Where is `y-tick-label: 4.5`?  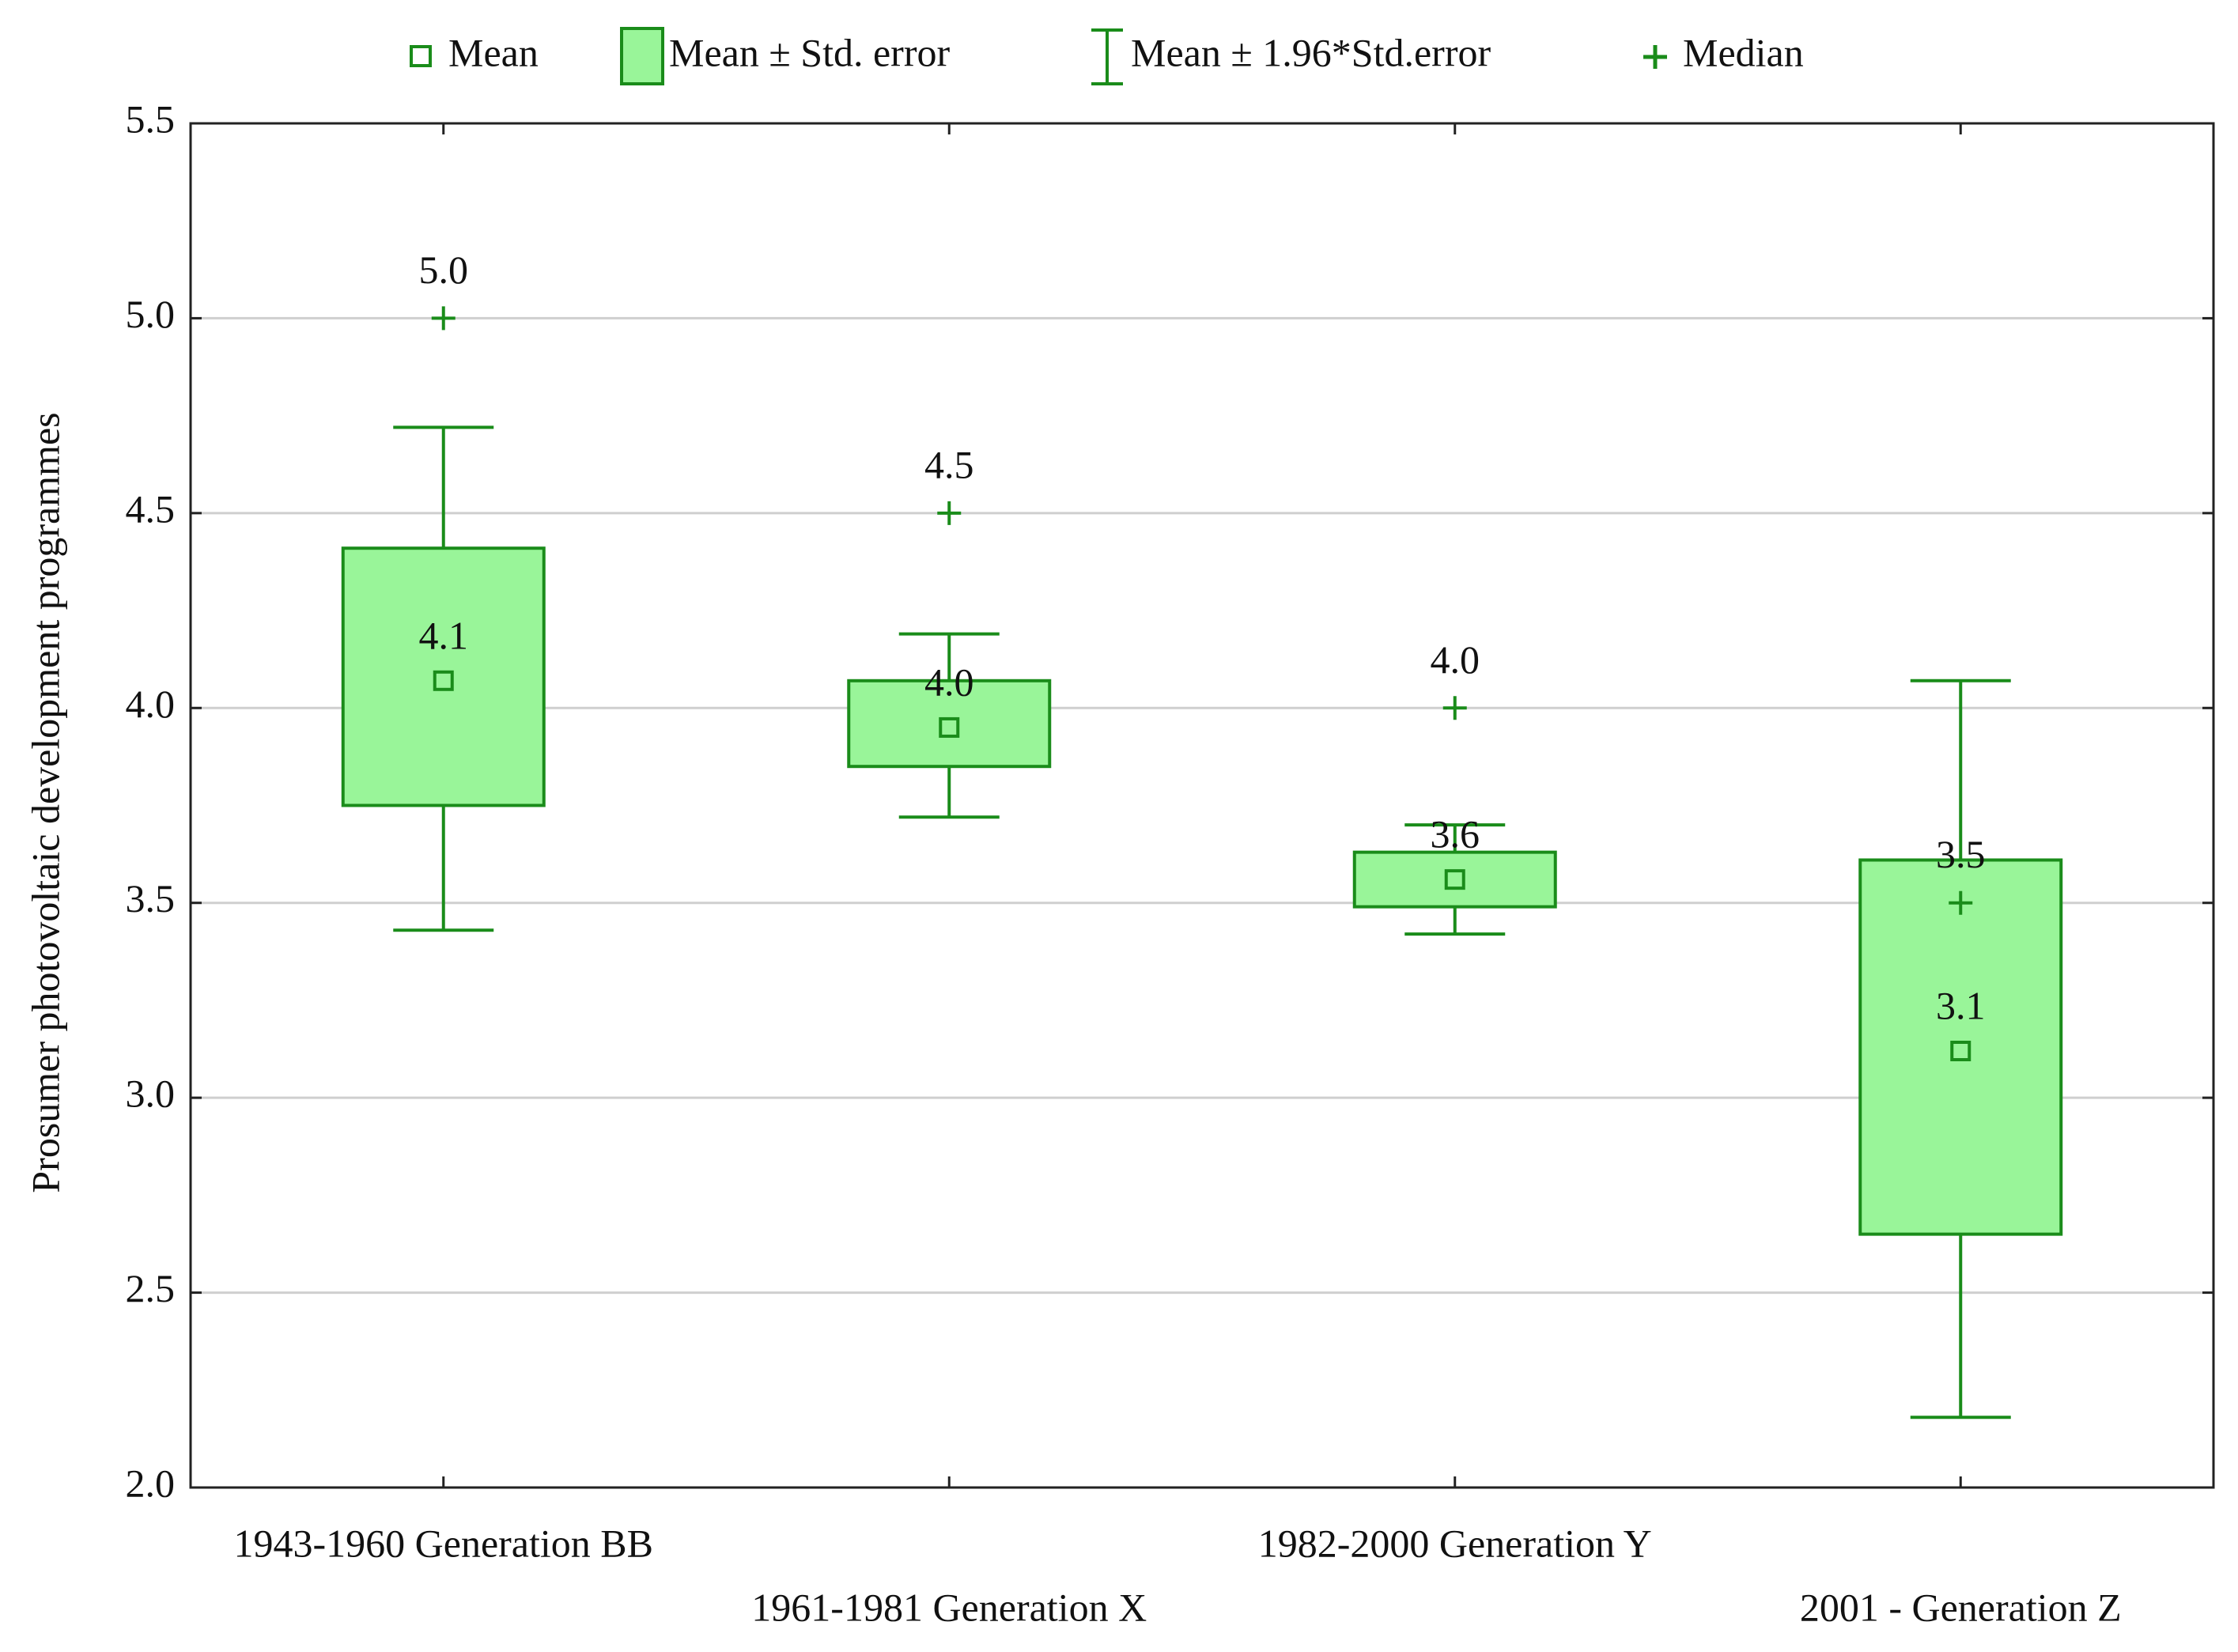
y-tick-label: 4.5 is located at coordinates (151, 508).